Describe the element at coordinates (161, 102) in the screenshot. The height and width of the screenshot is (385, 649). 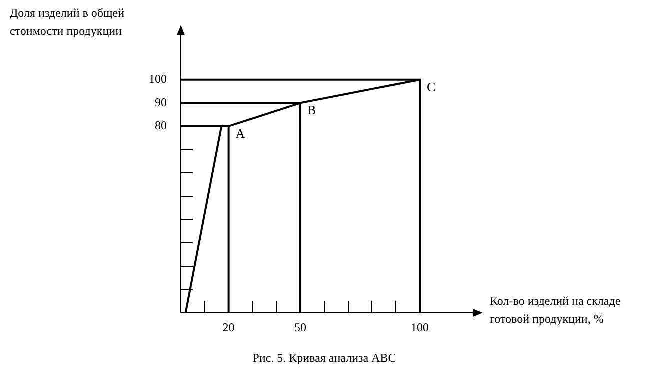
I see `y-tick-label: 90` at that location.